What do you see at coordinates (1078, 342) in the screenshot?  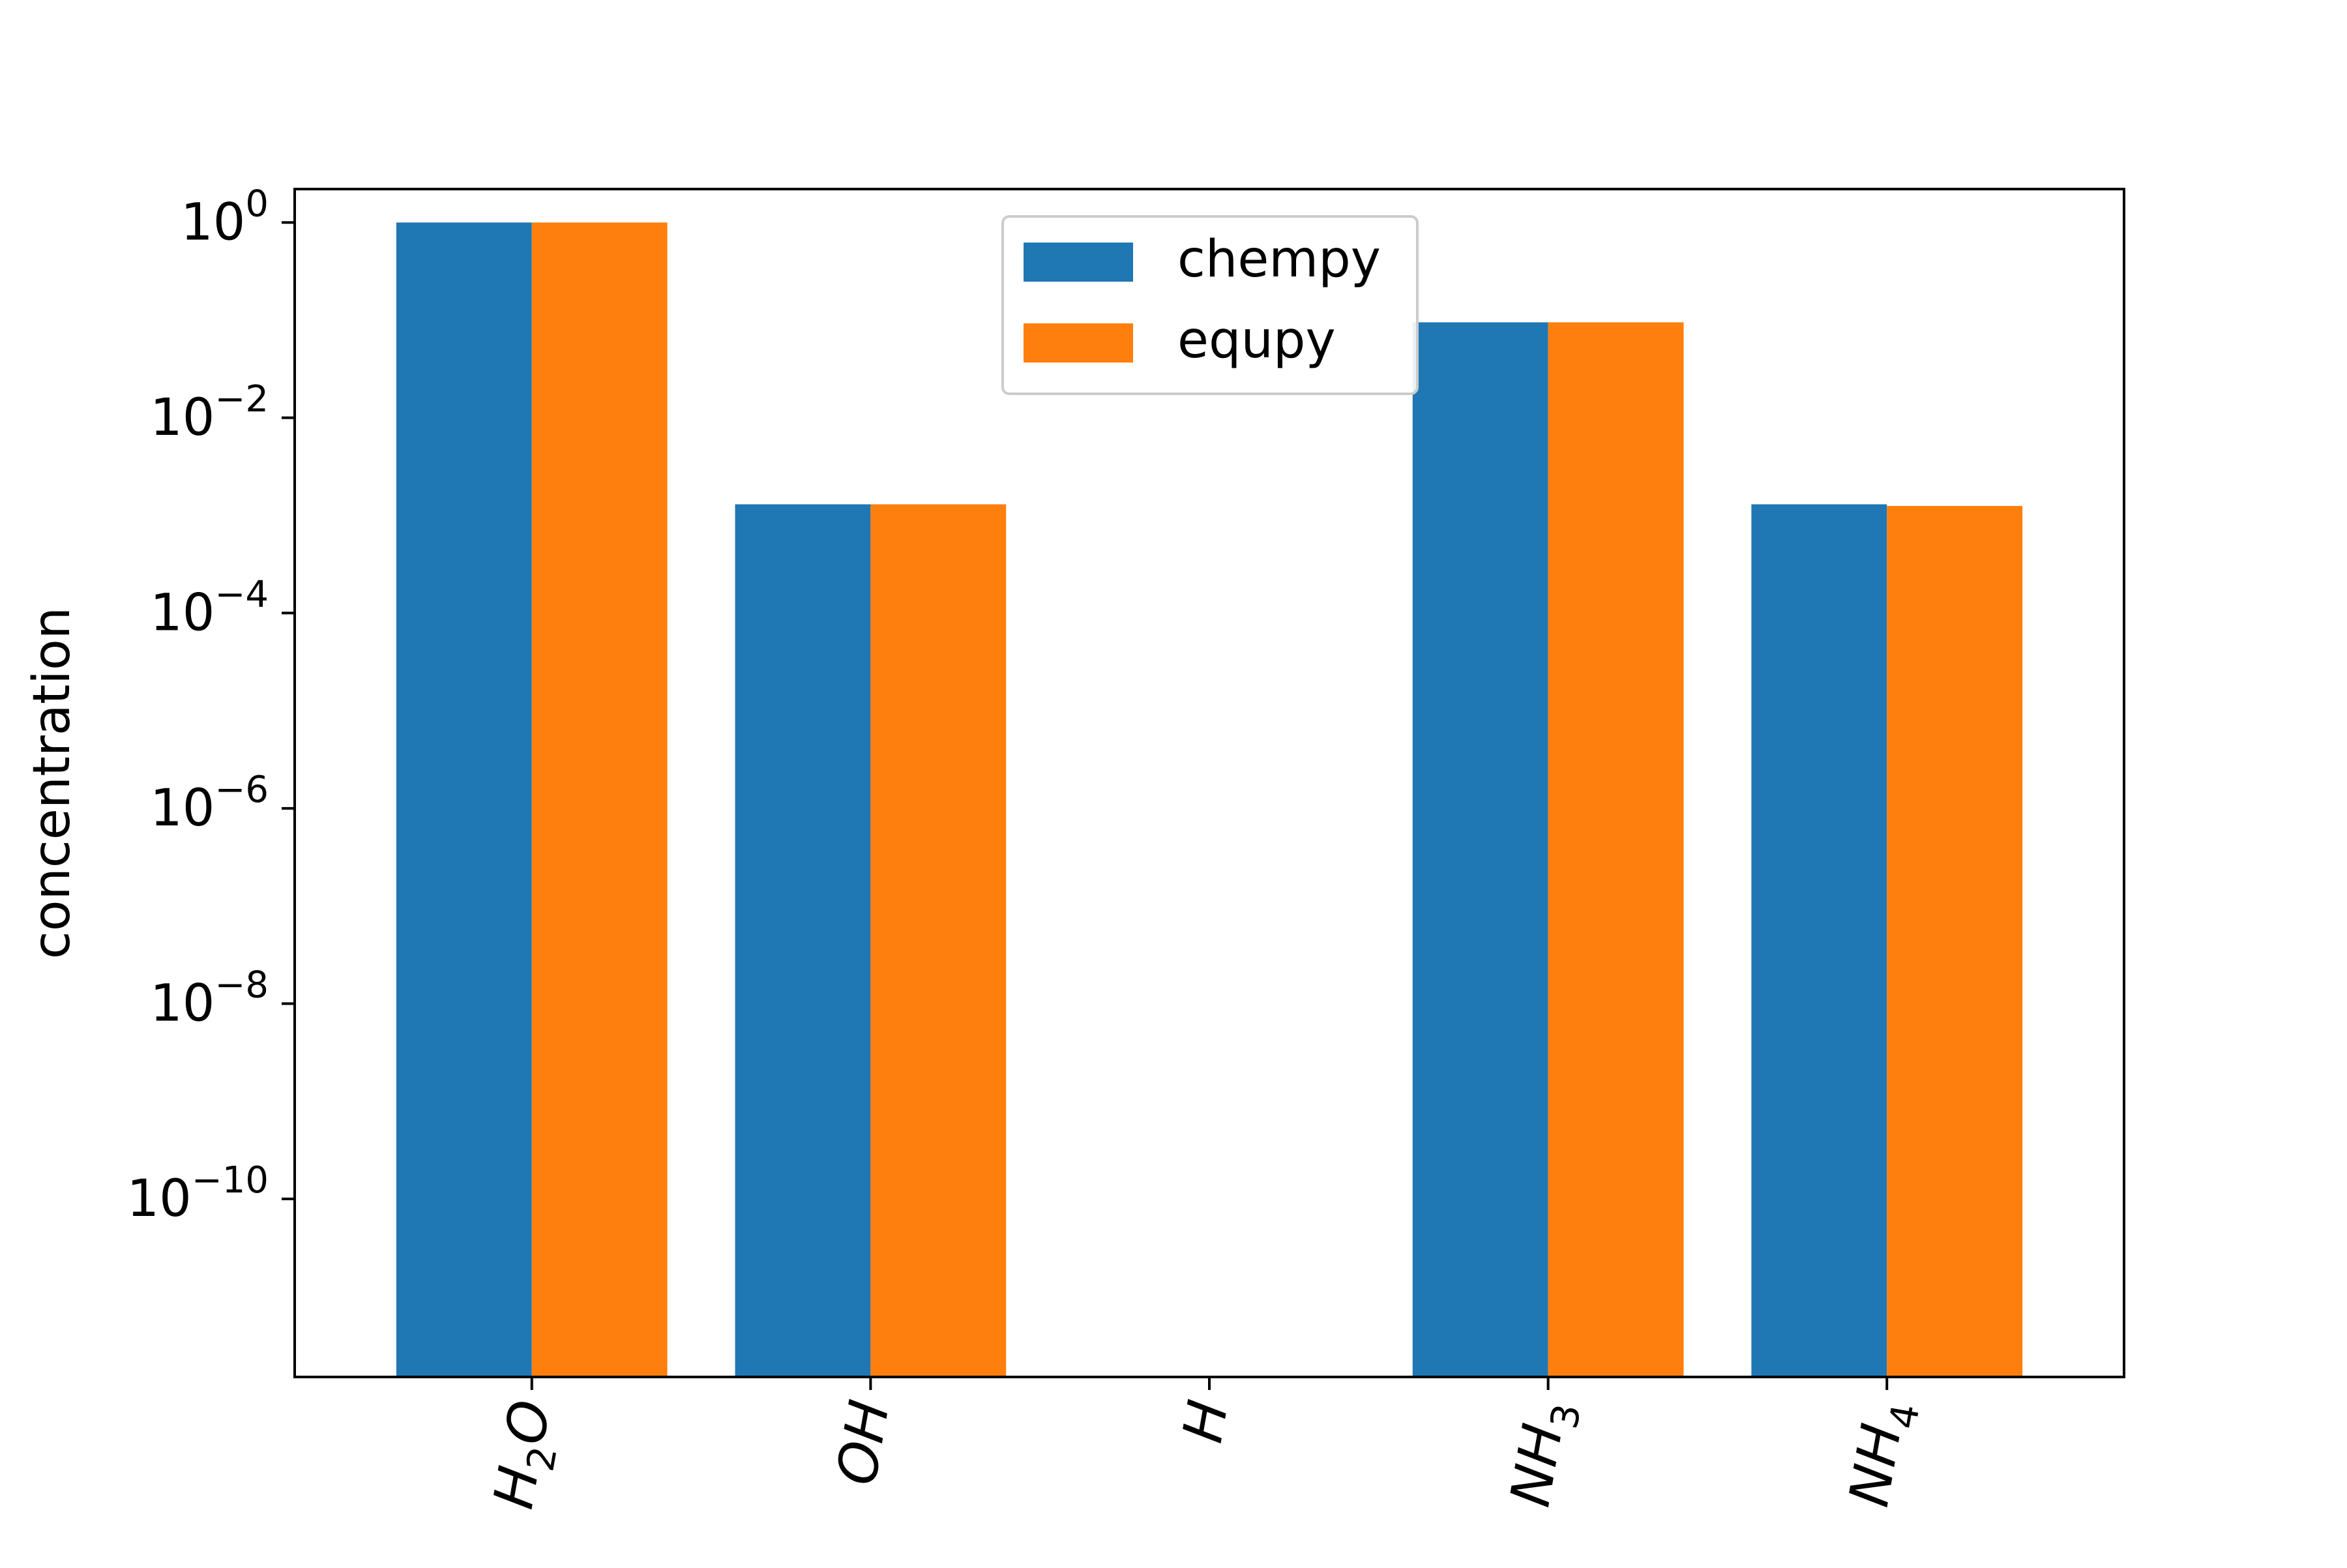 I see `legend-swatch-equpy` at bounding box center [1078, 342].